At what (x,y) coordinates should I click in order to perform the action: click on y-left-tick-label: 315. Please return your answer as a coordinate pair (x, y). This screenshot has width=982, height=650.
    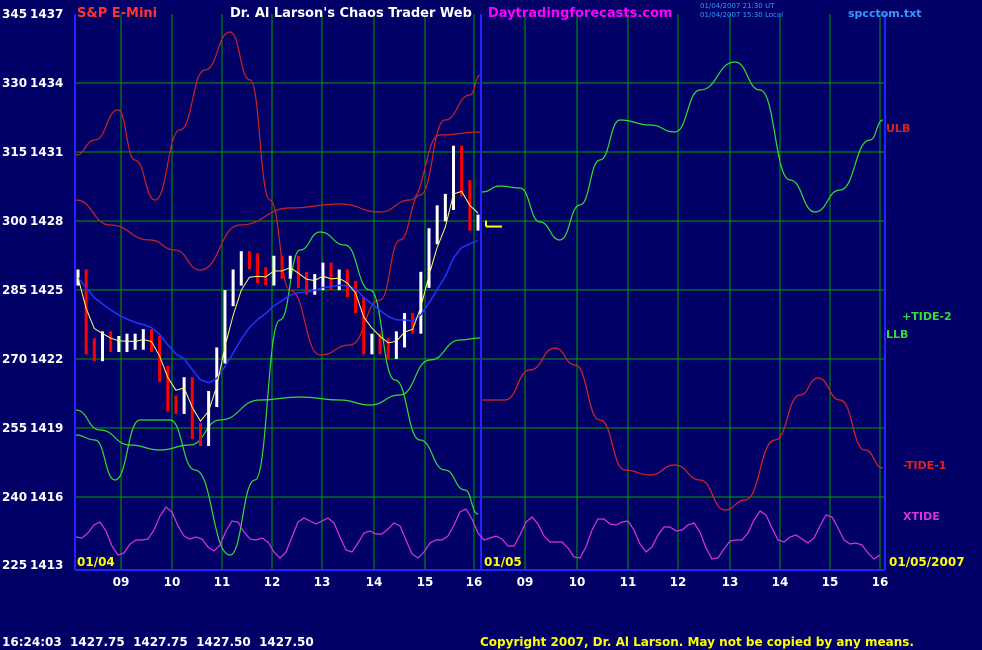
    Looking at the image, I should click on (14, 152).